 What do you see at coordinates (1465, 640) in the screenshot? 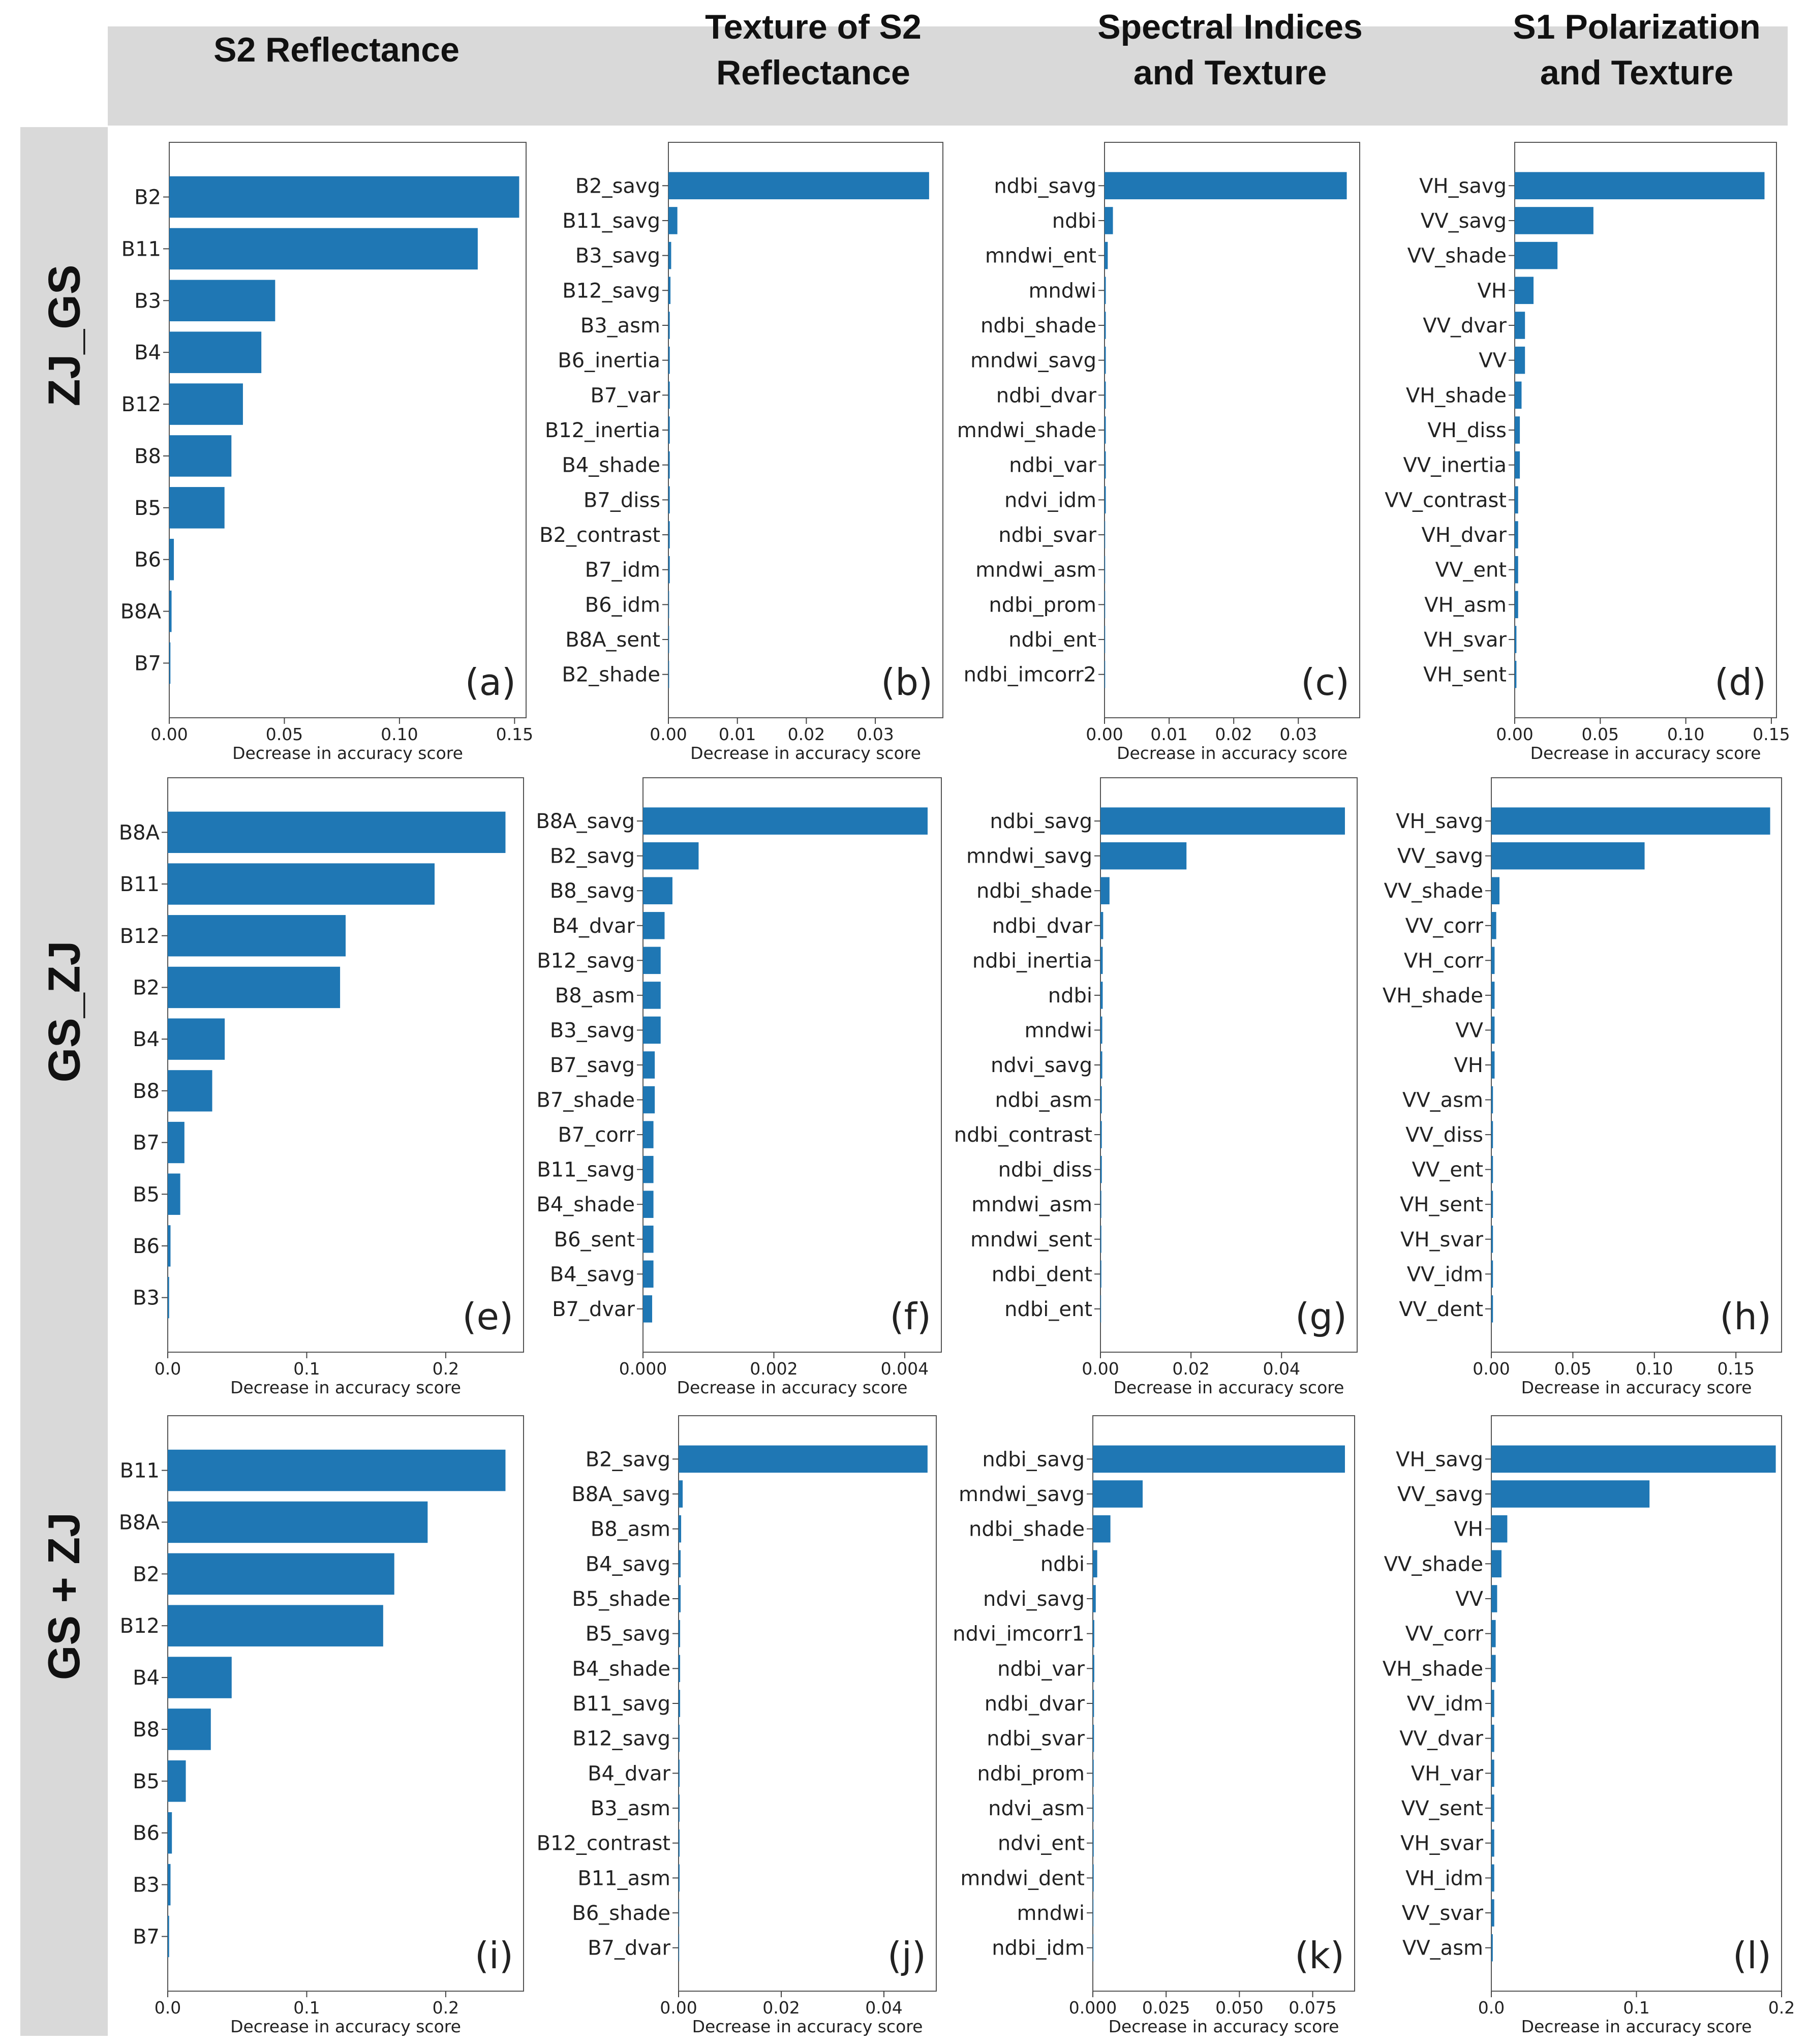
I see `chart-d-category-label: VH_svar` at bounding box center [1465, 640].